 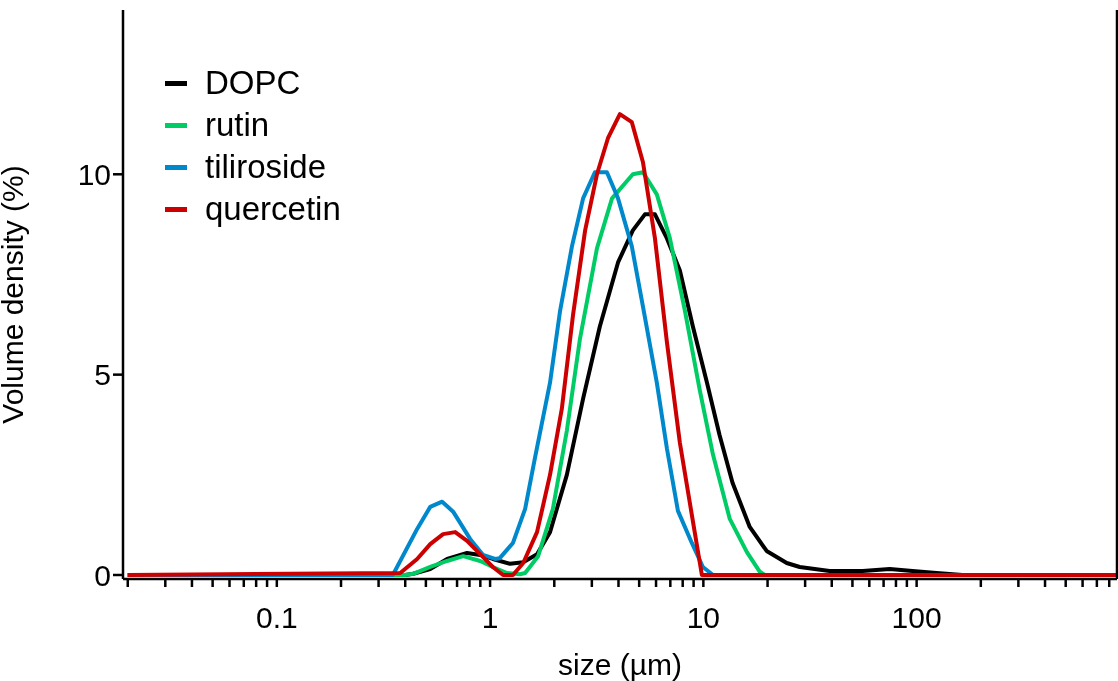 I want to click on x-tick-label: 0.1, so click(x=276, y=618).